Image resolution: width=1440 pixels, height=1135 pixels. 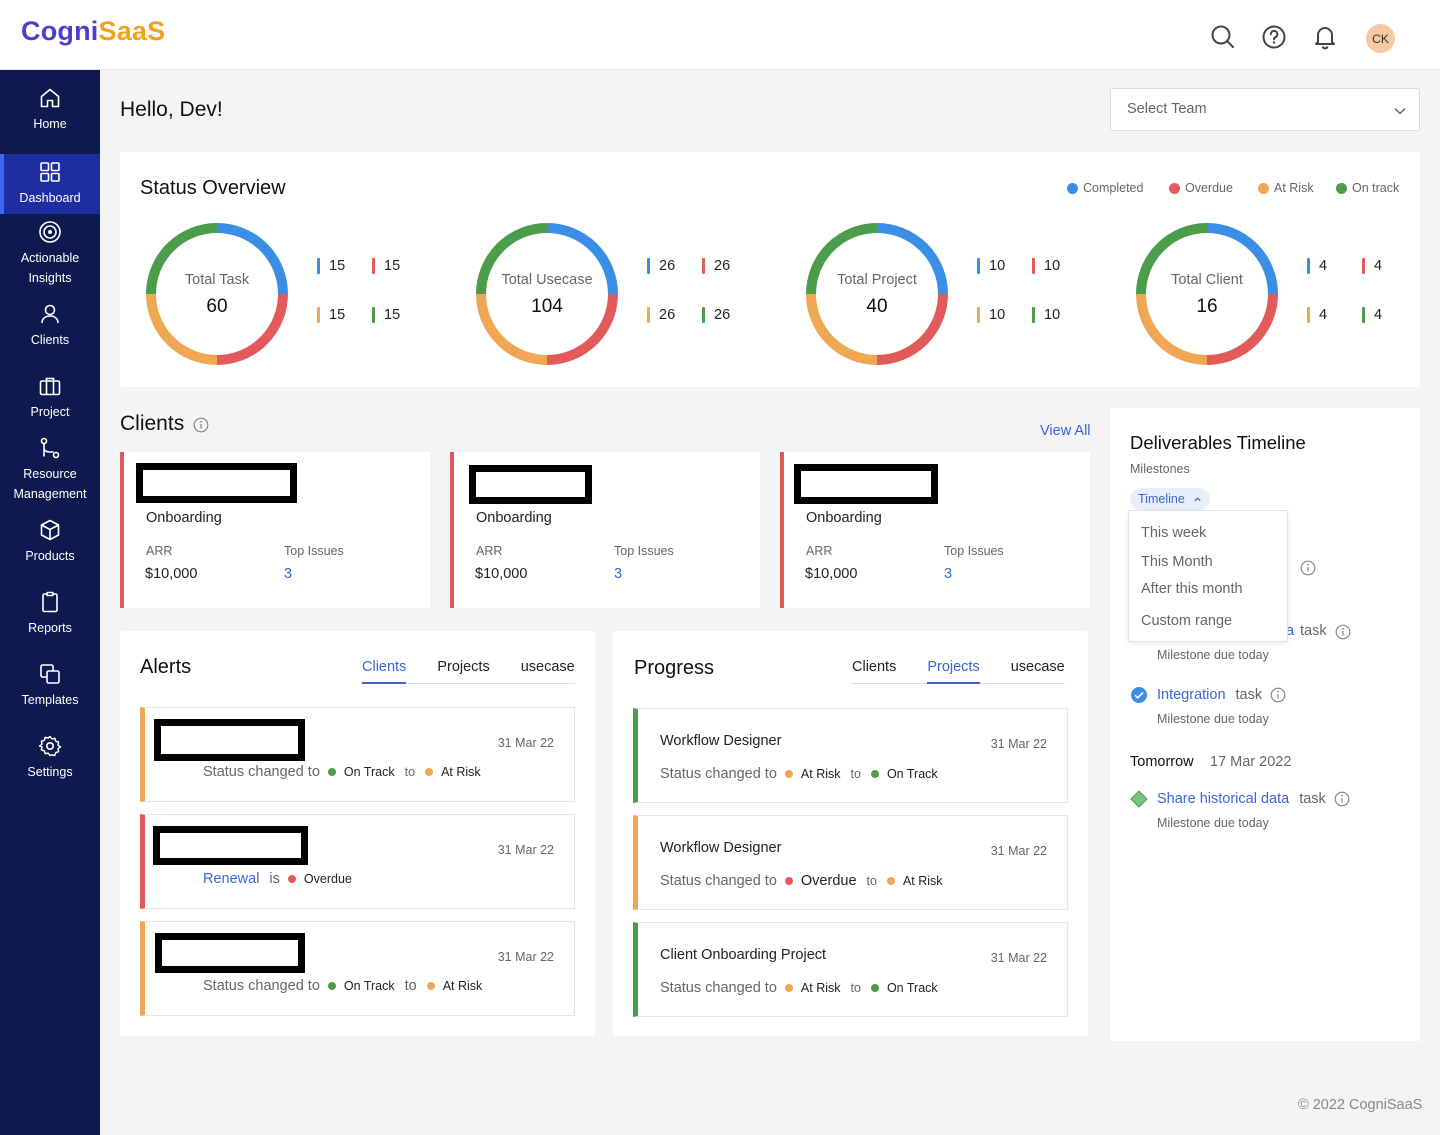 What do you see at coordinates (50, 543) in the screenshot?
I see `sidebar-item-products: Products` at bounding box center [50, 543].